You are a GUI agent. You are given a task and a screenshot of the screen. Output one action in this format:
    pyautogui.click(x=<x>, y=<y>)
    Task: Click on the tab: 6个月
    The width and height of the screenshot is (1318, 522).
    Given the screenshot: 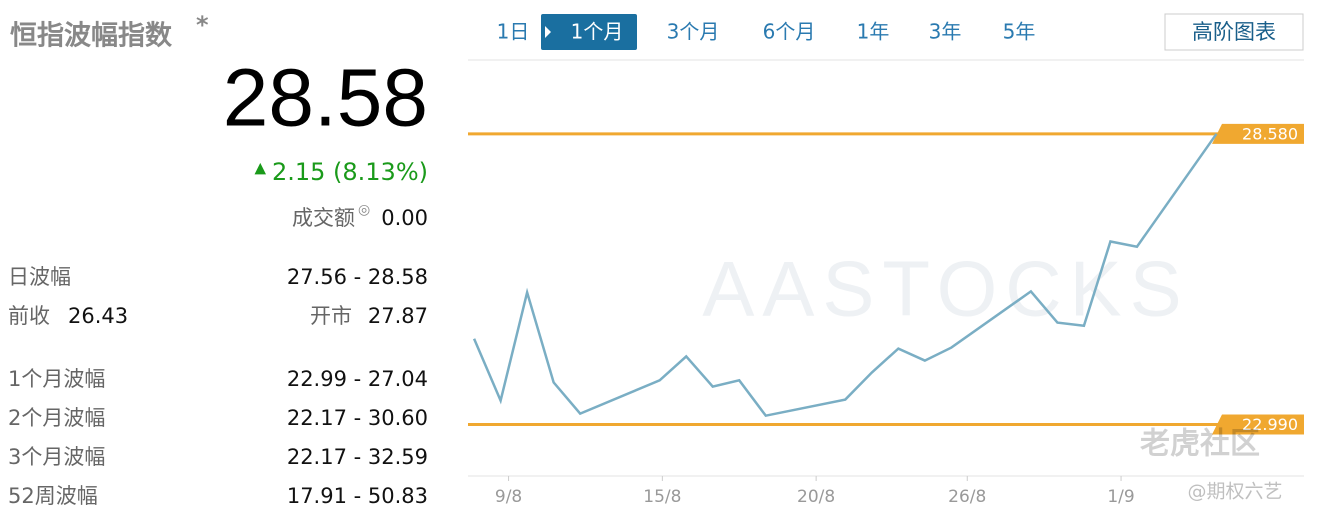 What is the action you would take?
    pyautogui.click(x=789, y=32)
    